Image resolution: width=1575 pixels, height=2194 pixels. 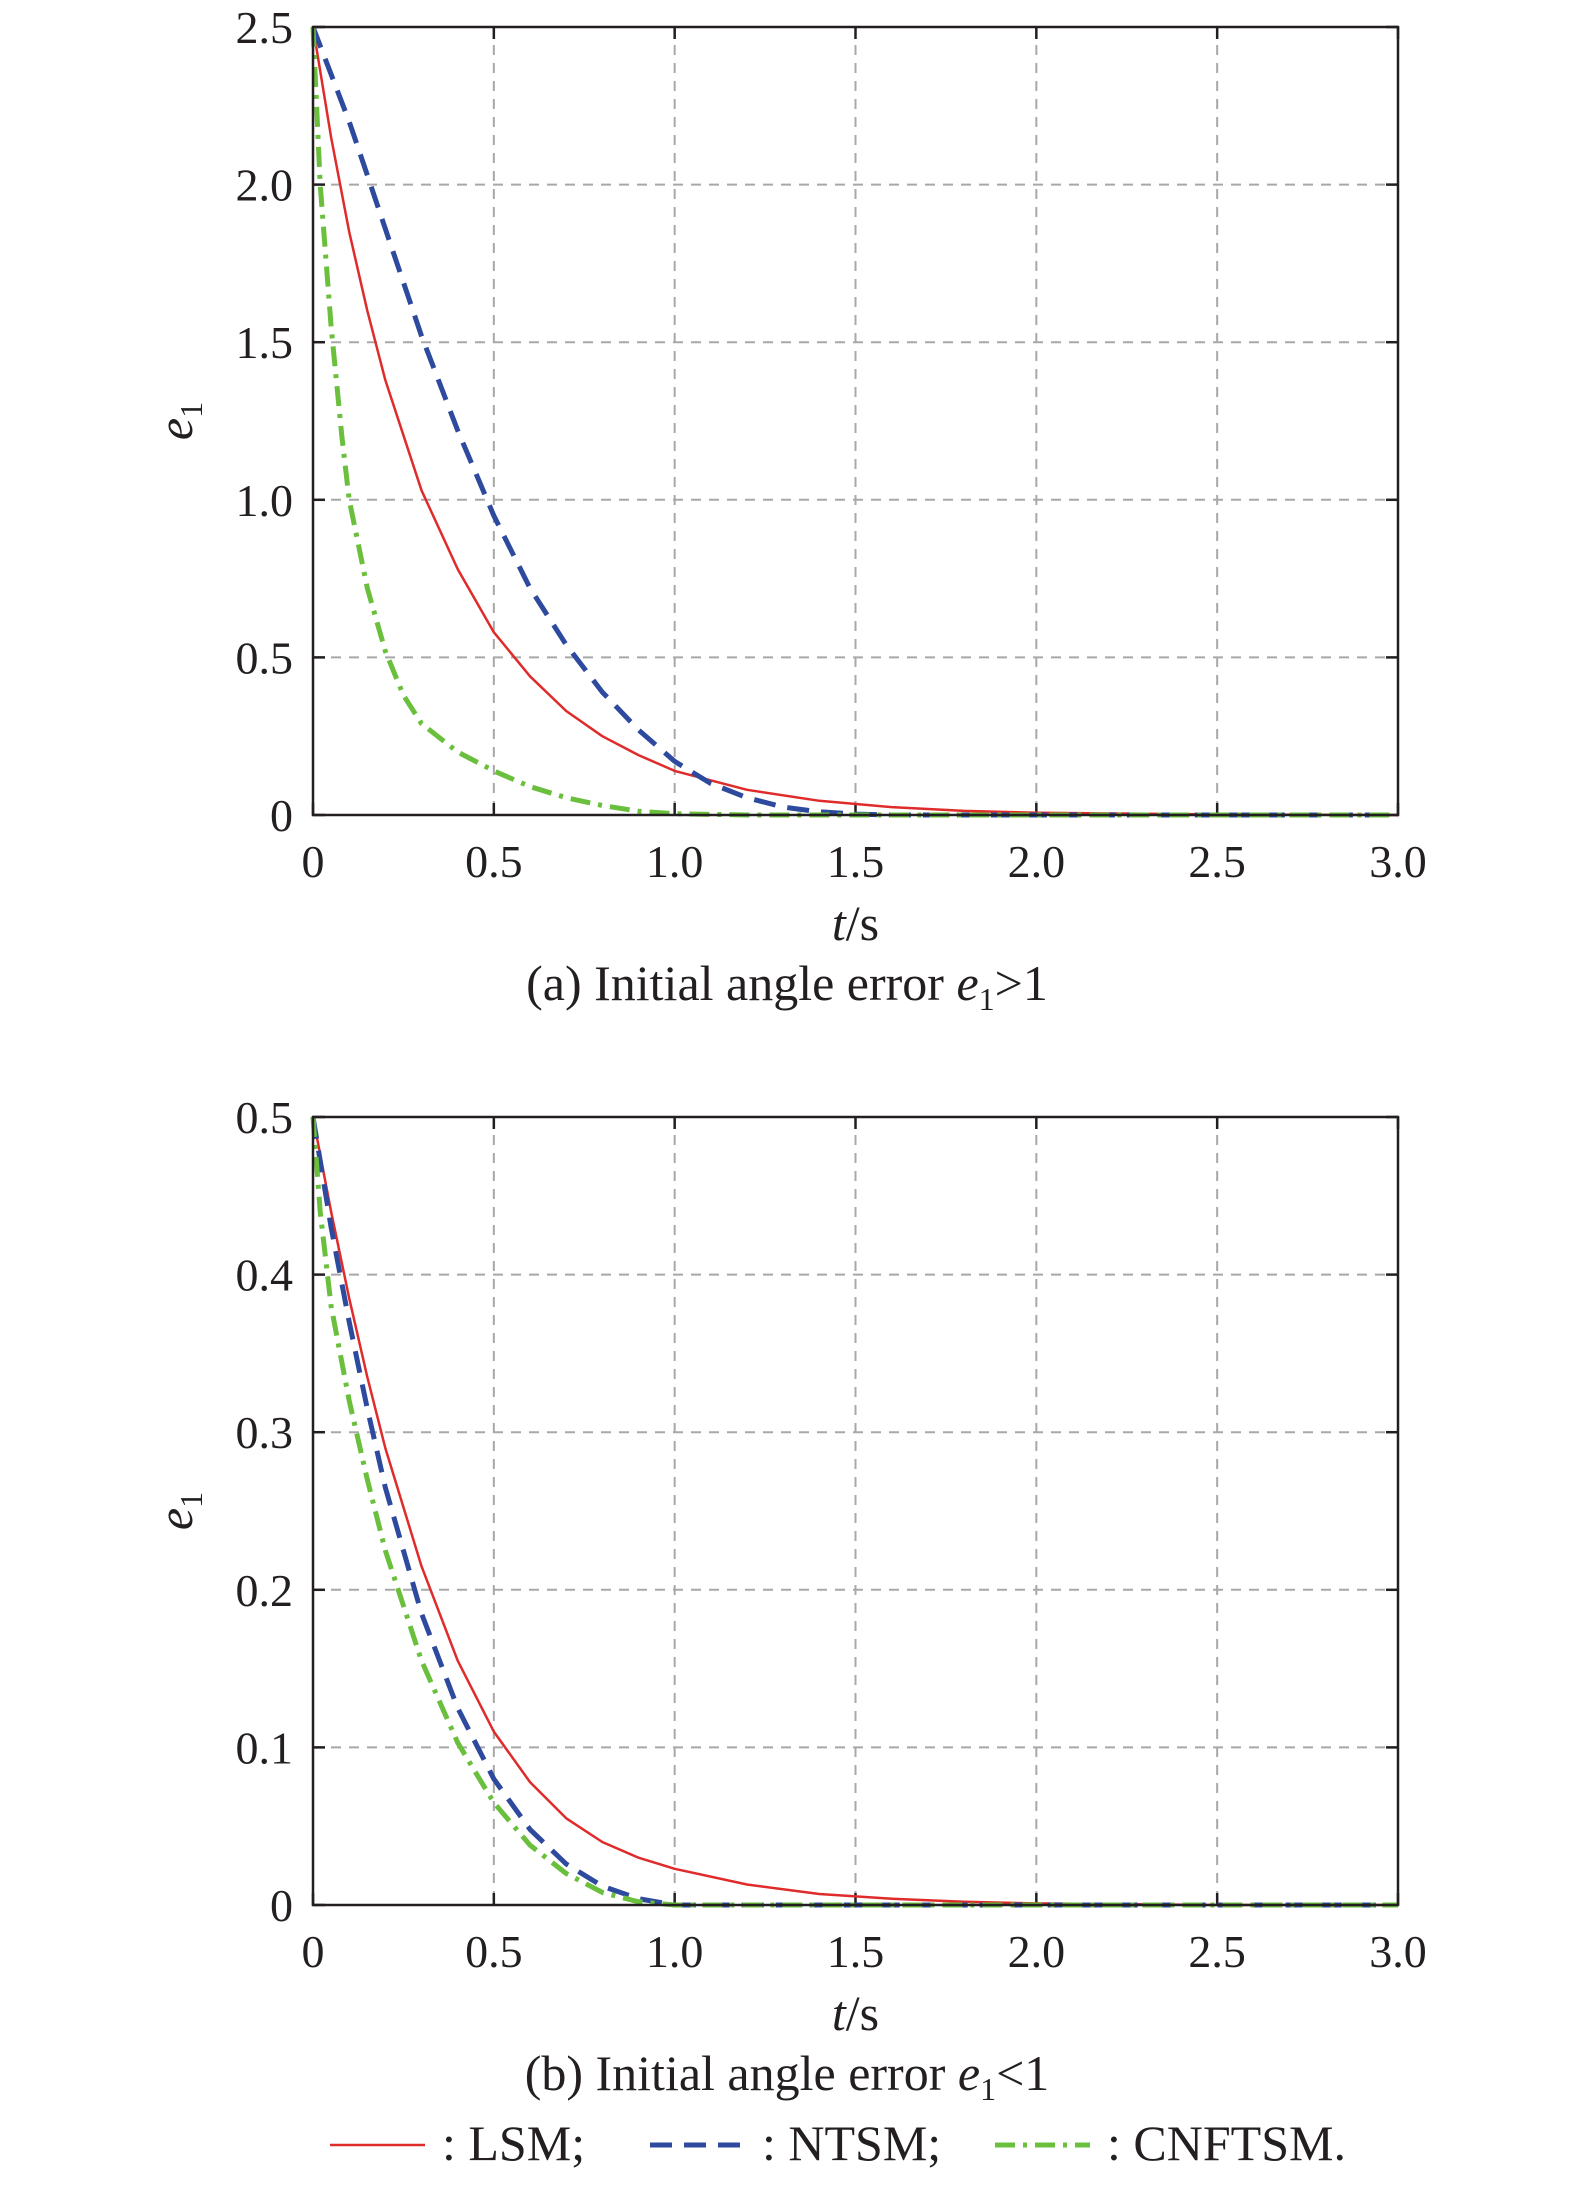 What do you see at coordinates (1021, 983) in the screenshot?
I see `caption-suffix: >1` at bounding box center [1021, 983].